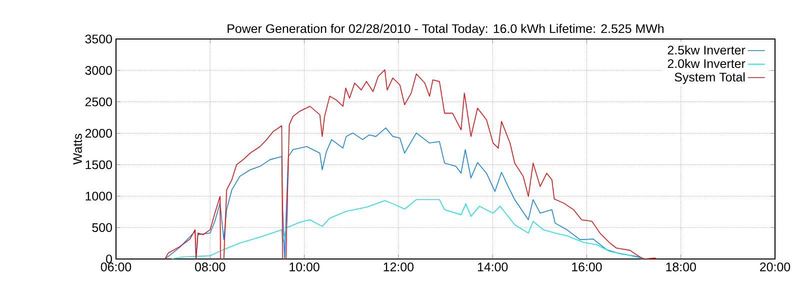 The image size is (800, 300). What do you see at coordinates (102, 227) in the screenshot?
I see `y-tick-label: 500` at bounding box center [102, 227].